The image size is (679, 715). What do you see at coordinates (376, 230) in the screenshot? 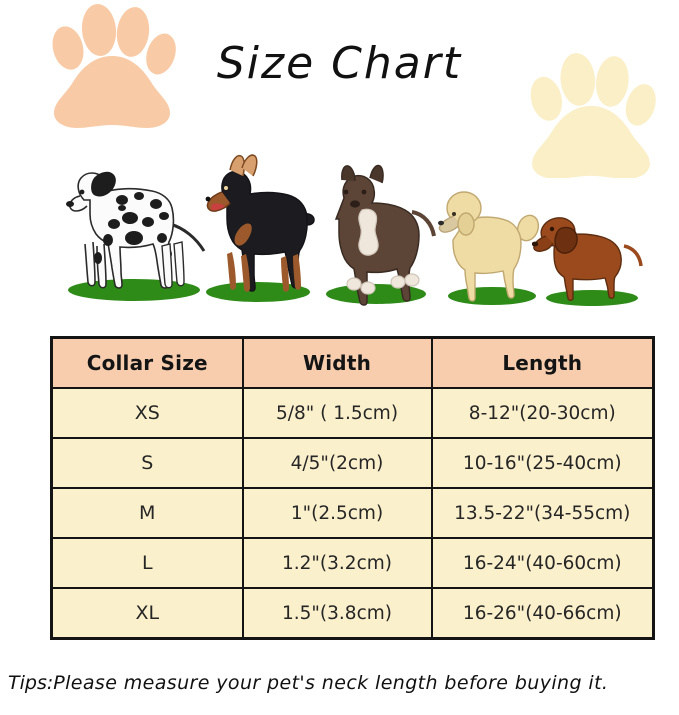
I see `dog-illustration-pitbull` at bounding box center [376, 230].